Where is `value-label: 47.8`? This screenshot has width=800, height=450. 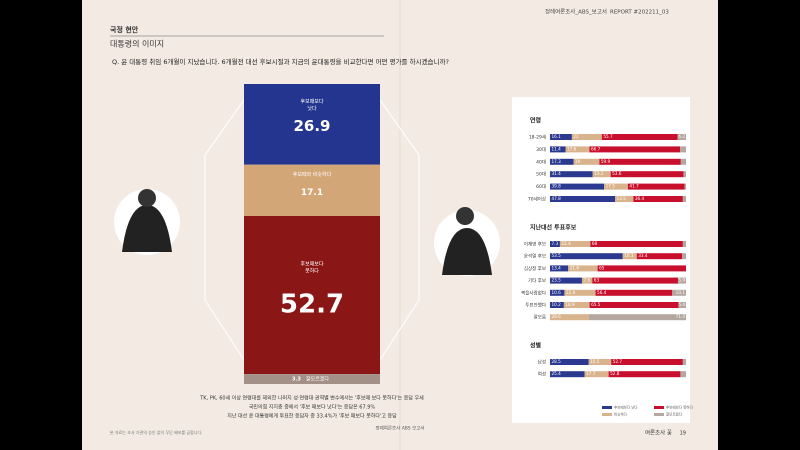 value-label: 47.8 is located at coordinates (557, 198).